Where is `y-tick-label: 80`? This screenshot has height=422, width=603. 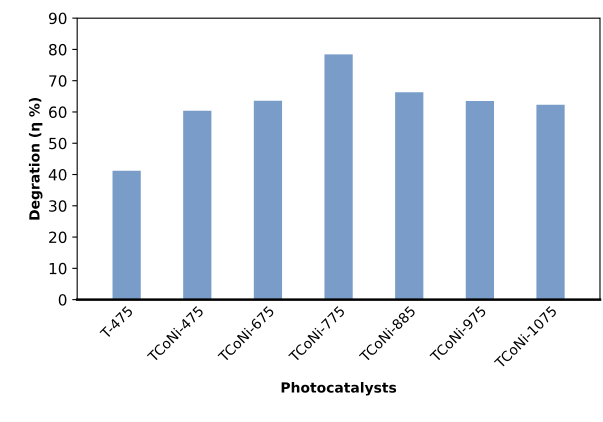
y-tick-label: 80 is located at coordinates (57, 50).